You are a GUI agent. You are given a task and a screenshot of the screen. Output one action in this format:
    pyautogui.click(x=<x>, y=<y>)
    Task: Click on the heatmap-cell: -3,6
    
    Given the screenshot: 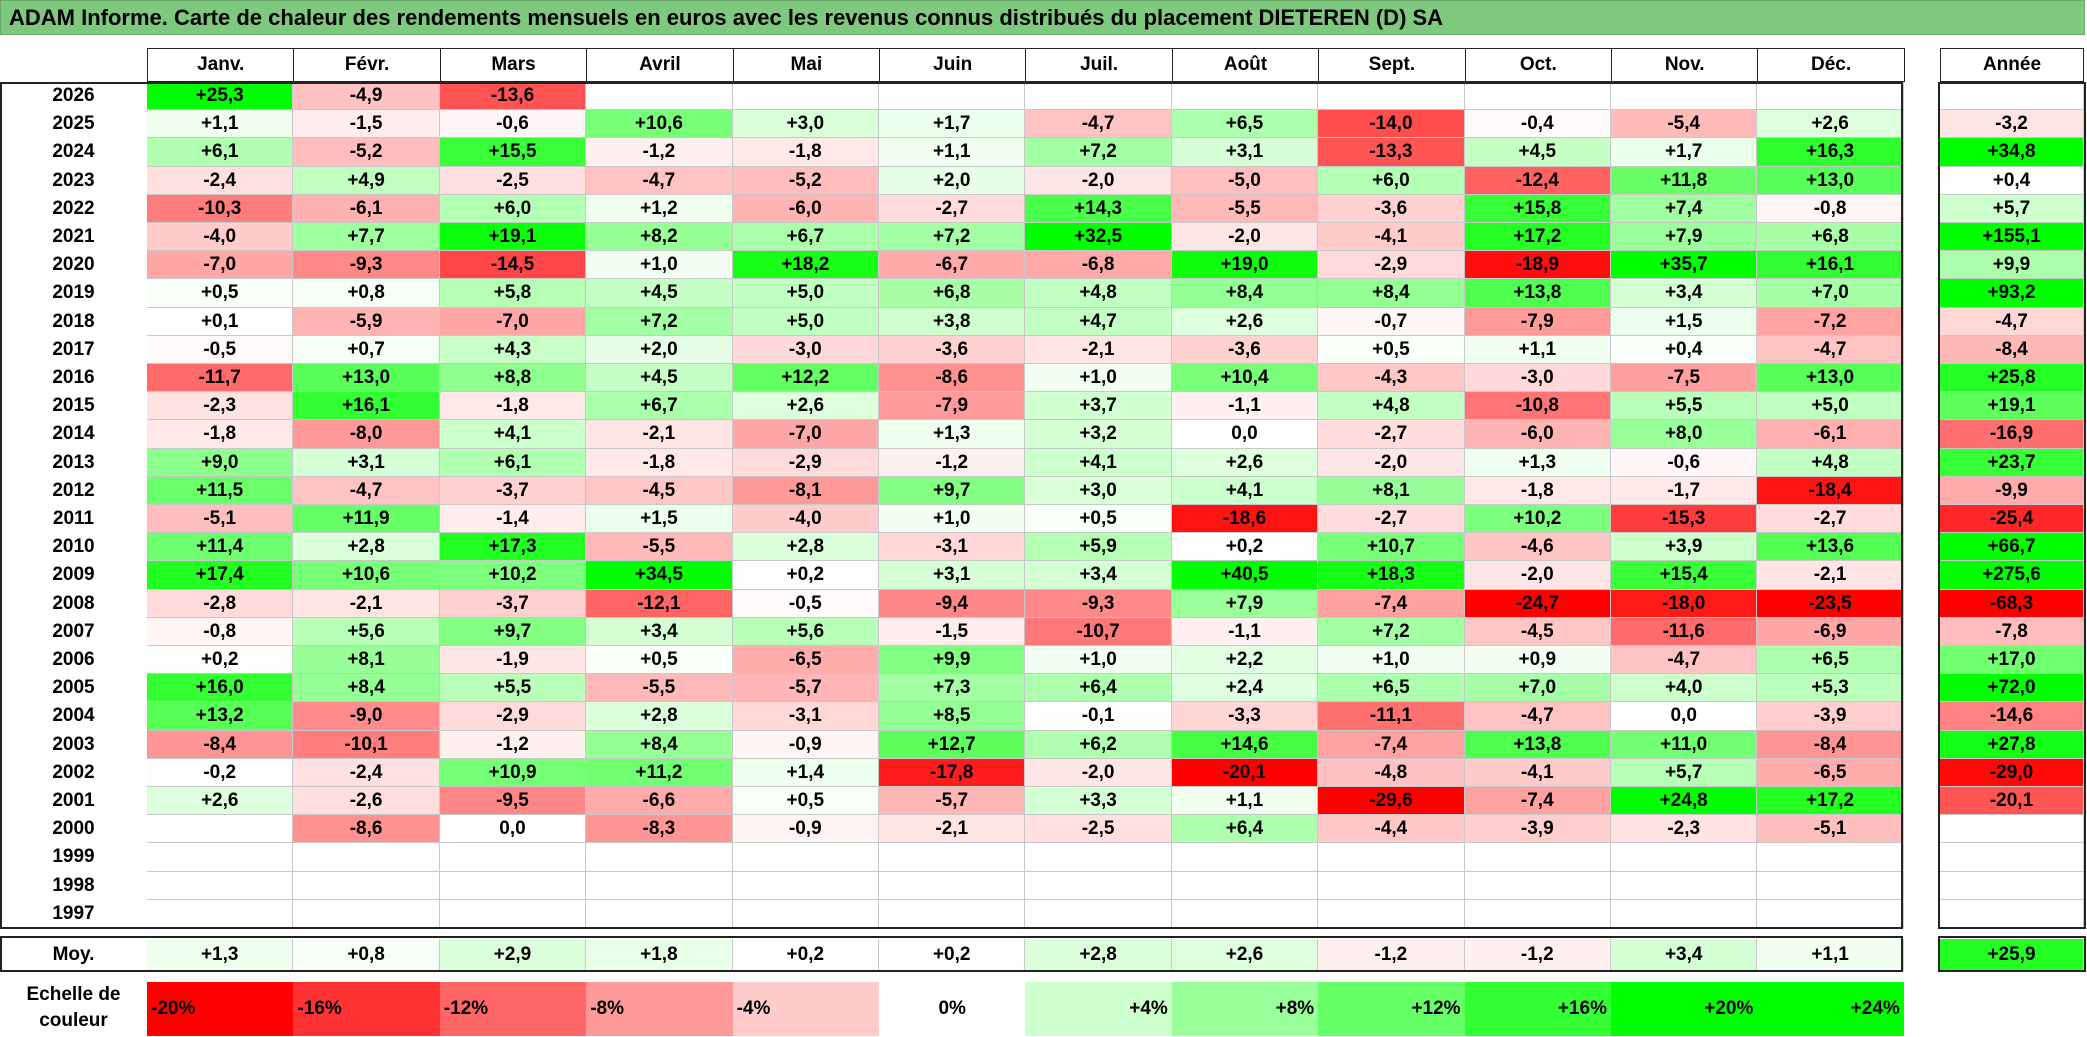 What is the action you would take?
    pyautogui.click(x=1391, y=208)
    